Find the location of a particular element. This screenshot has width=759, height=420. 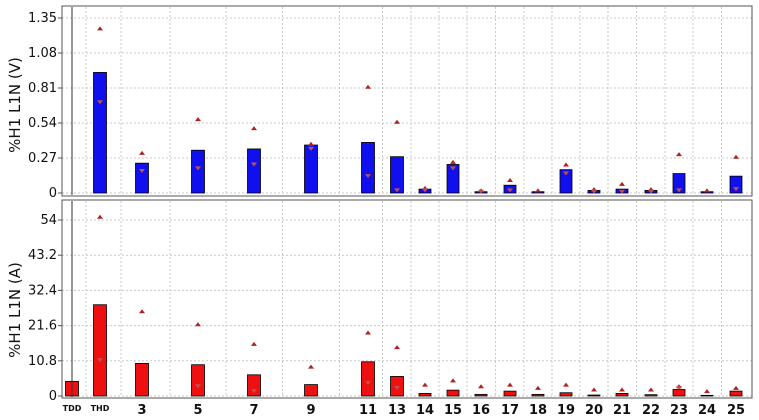

x-label-9: 9 is located at coordinates (310, 410).